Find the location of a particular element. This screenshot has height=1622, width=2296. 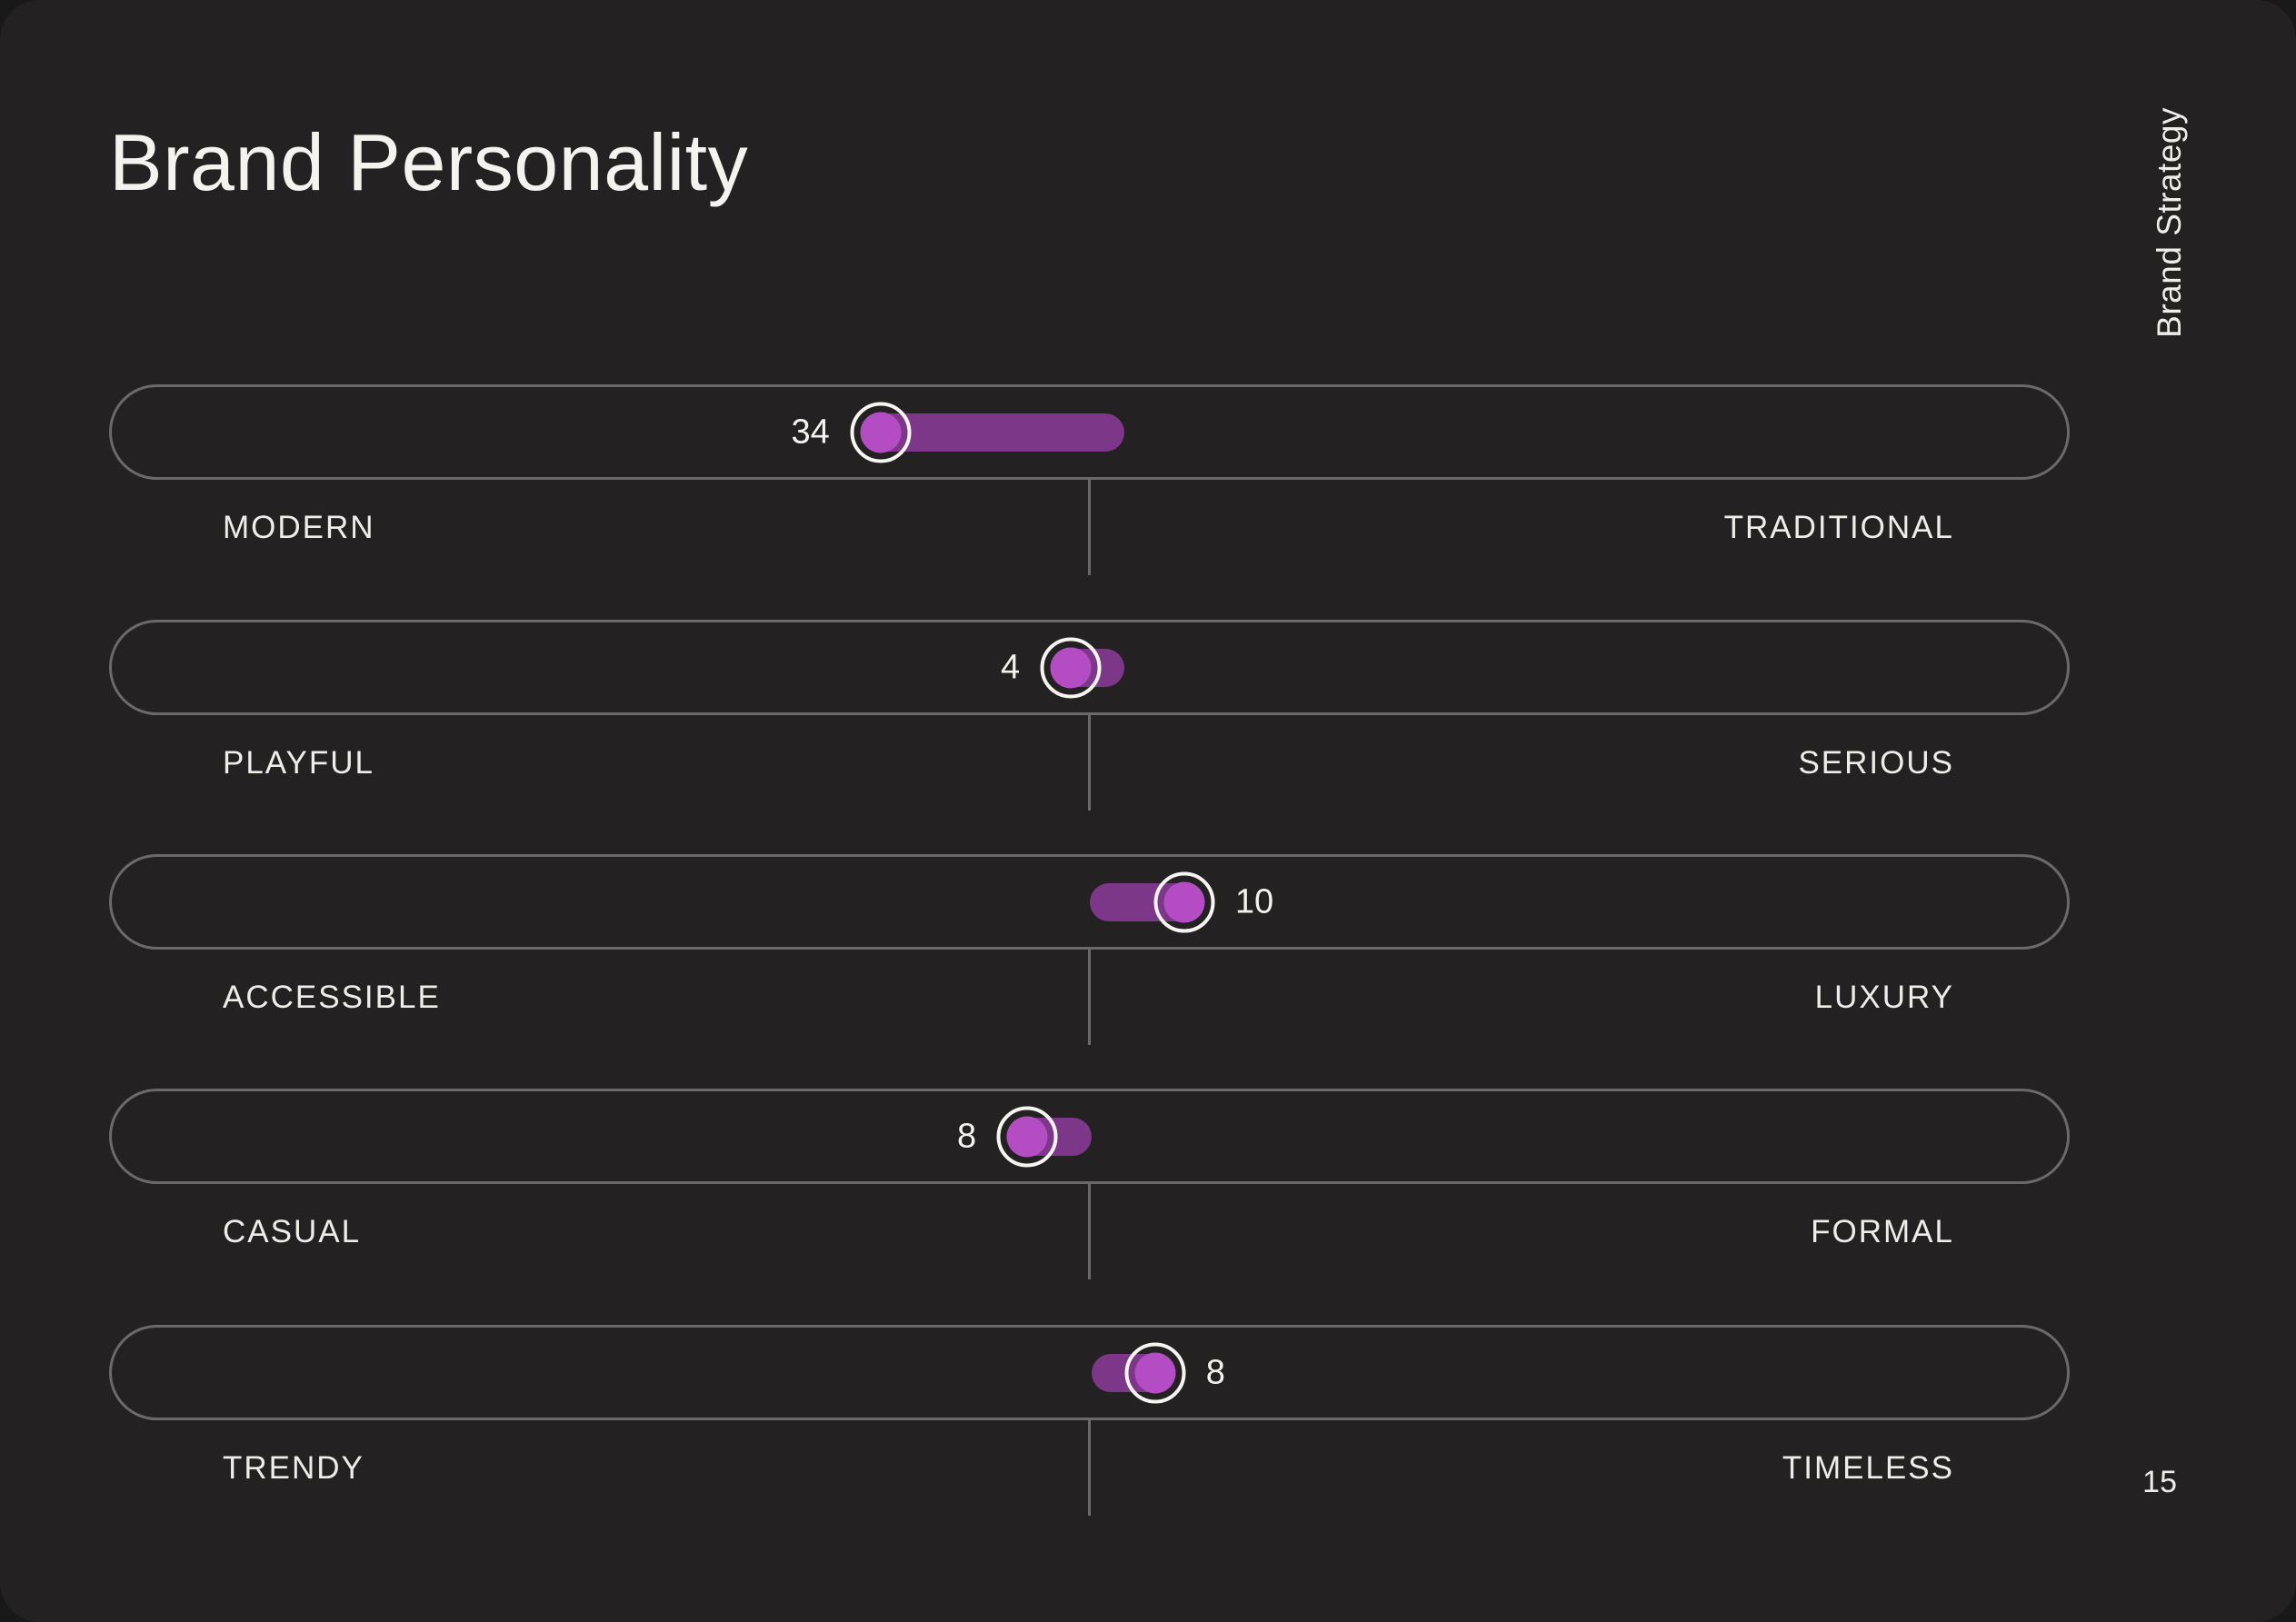

slider-label-right: SERIOUS is located at coordinates (1876, 762).